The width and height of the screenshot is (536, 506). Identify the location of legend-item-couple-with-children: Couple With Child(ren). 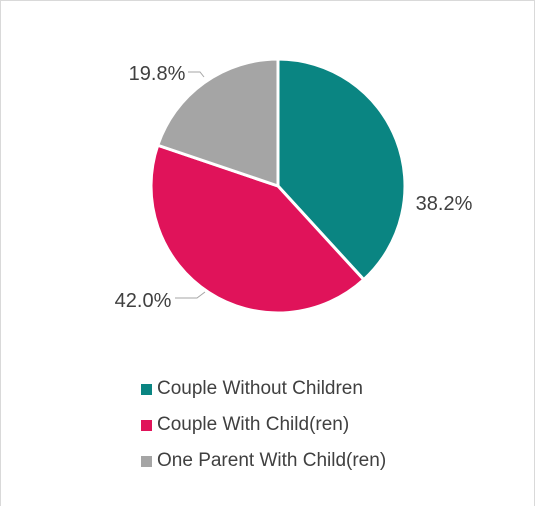
(263, 425).